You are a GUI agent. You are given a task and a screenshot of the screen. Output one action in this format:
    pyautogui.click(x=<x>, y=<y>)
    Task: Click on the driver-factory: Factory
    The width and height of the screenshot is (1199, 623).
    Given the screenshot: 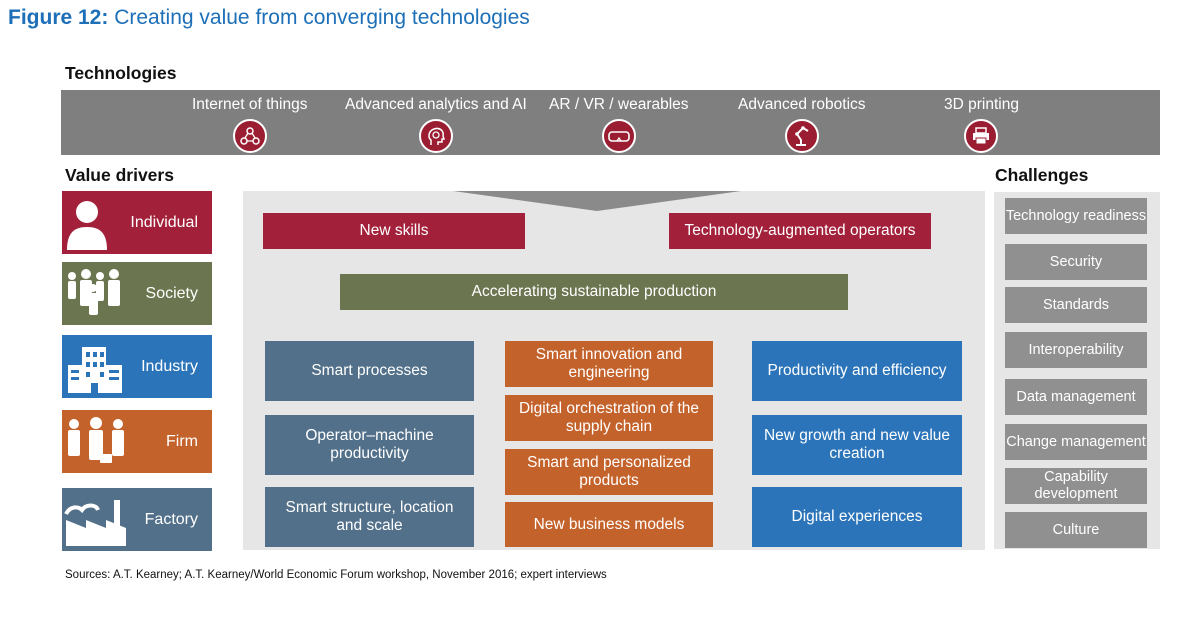 What is the action you would take?
    pyautogui.click(x=137, y=519)
    